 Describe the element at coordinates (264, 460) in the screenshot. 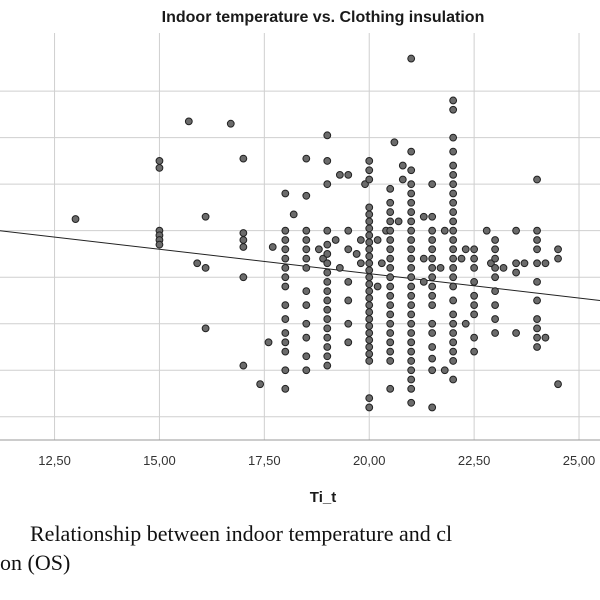

I see `x-tick-label: 17,50` at that location.